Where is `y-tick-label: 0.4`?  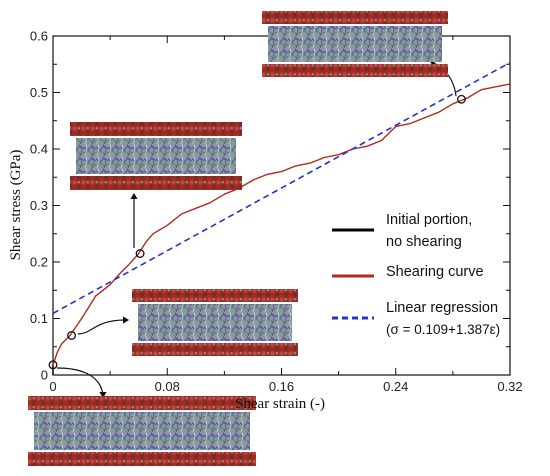 y-tick-label: 0.4 is located at coordinates (39, 149).